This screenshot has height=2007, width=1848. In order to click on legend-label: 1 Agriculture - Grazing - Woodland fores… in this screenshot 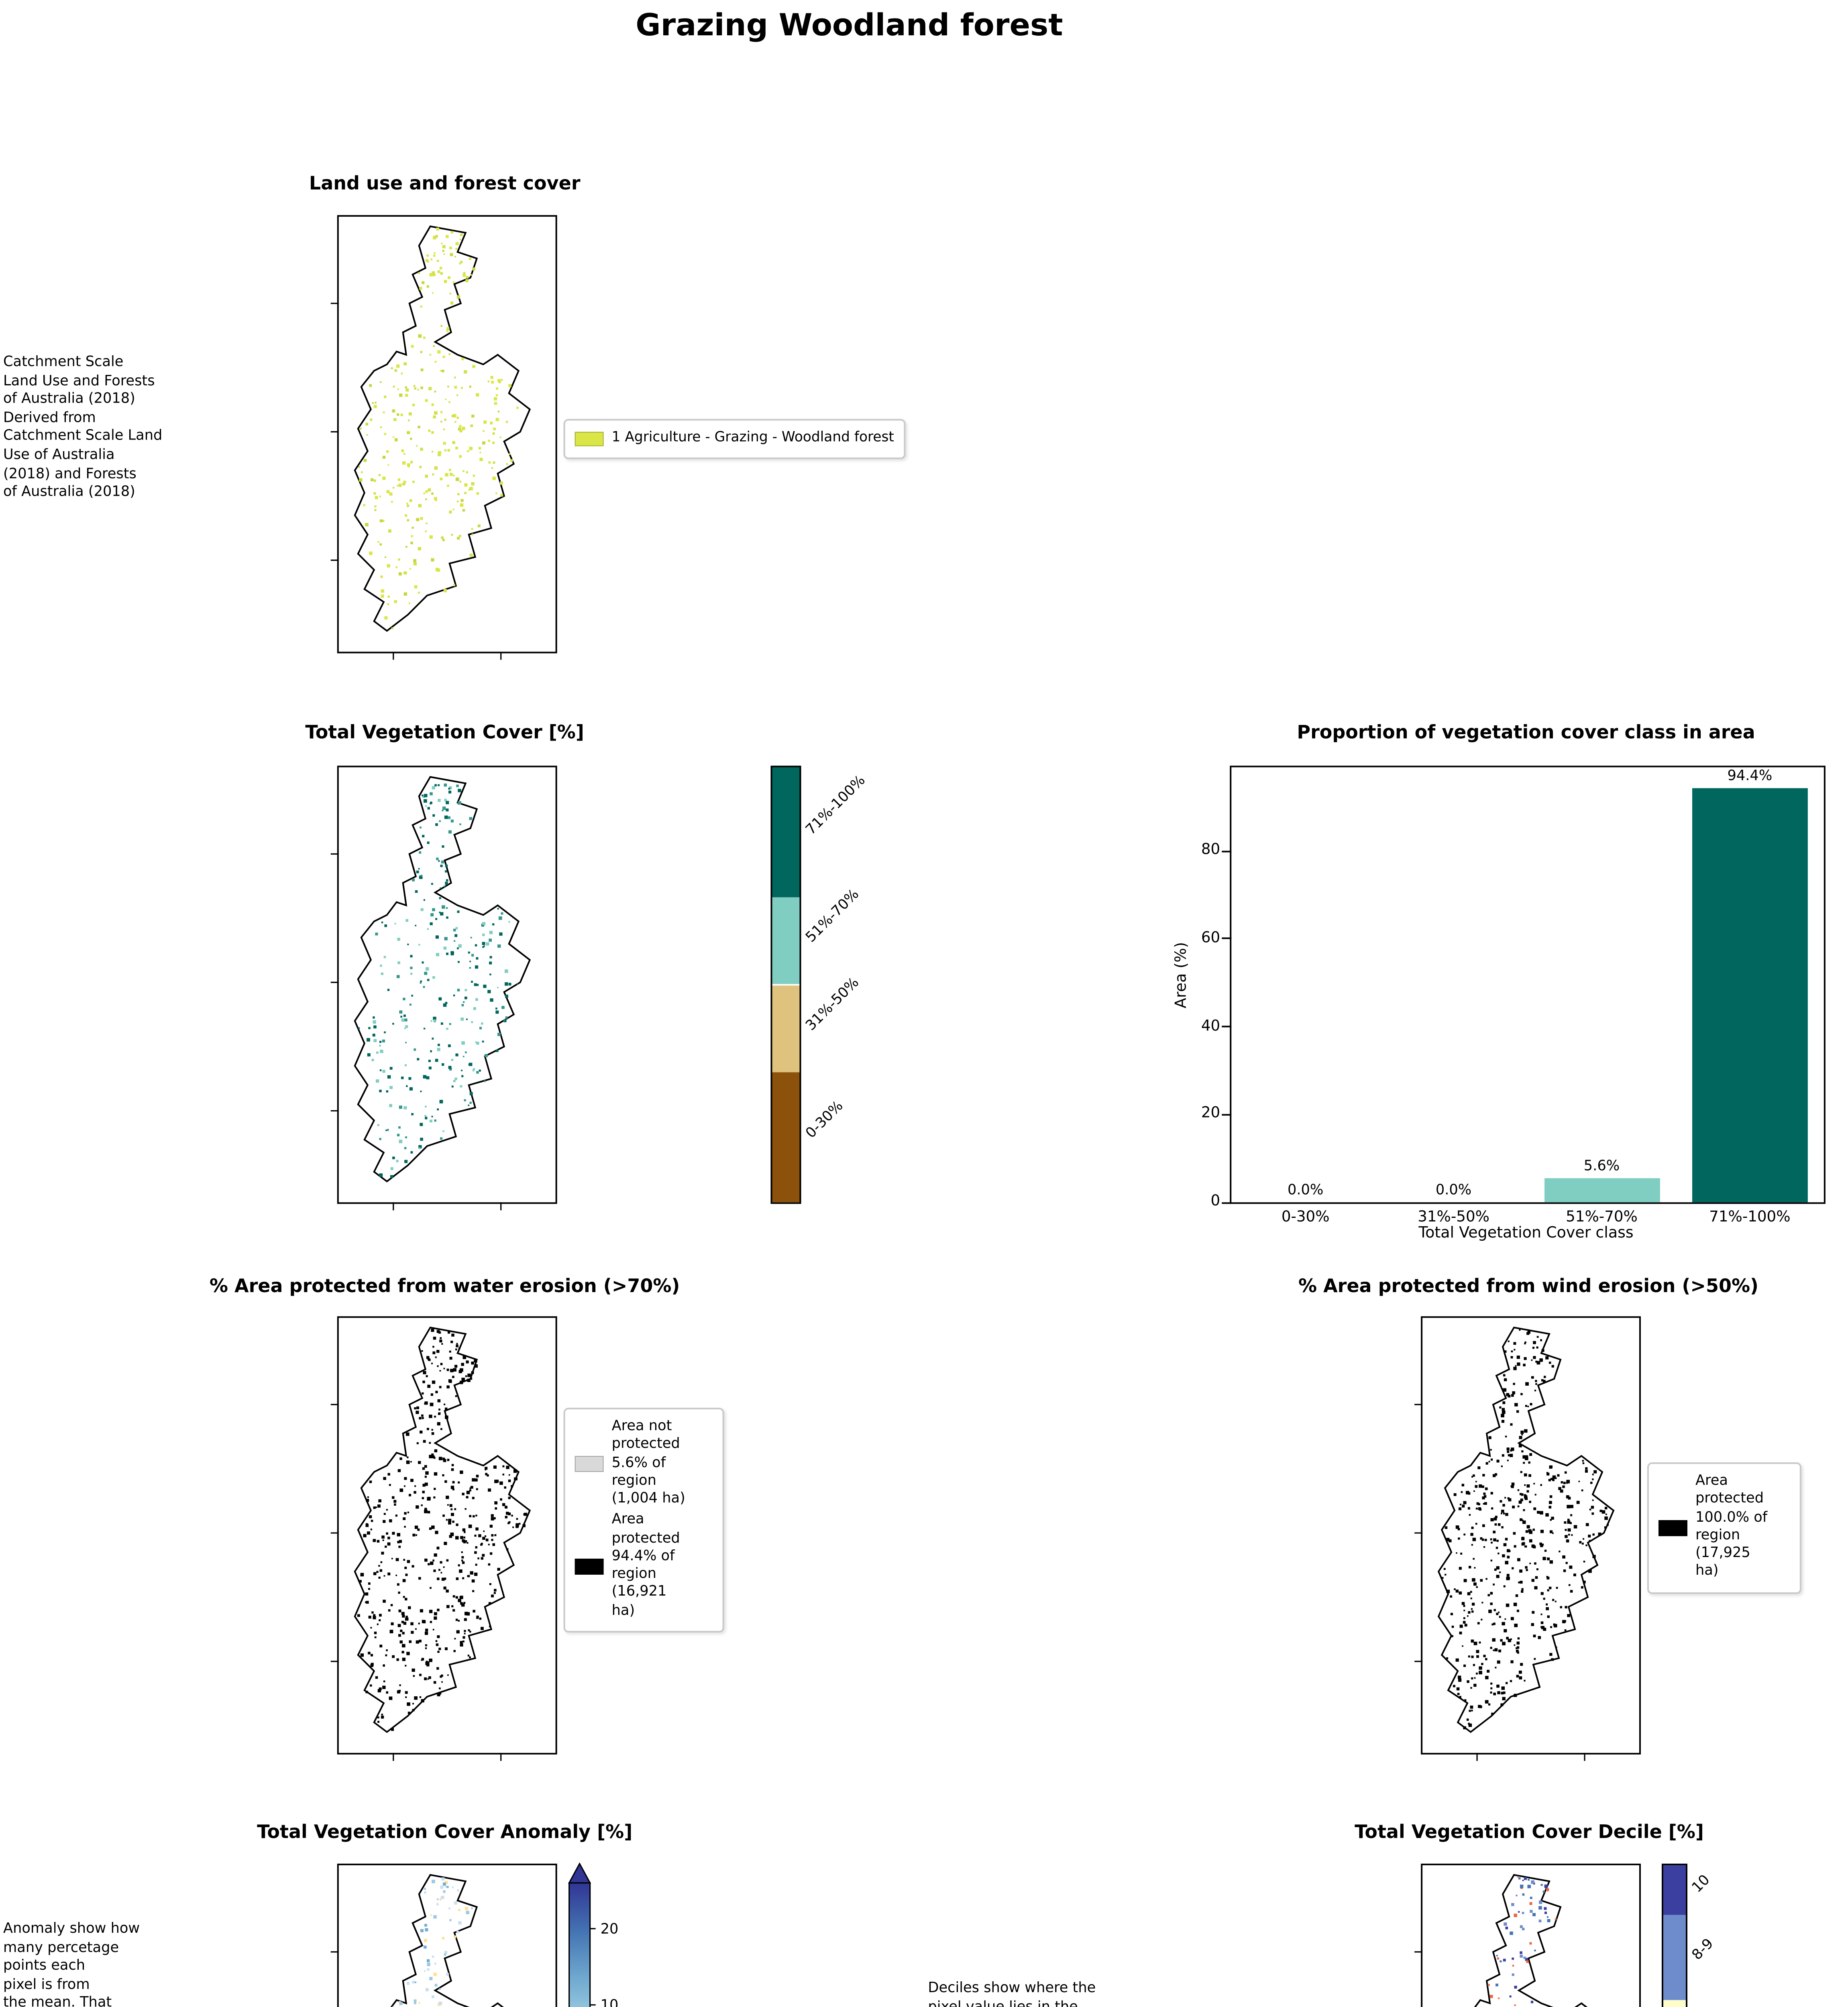, I will do `click(752, 438)`.